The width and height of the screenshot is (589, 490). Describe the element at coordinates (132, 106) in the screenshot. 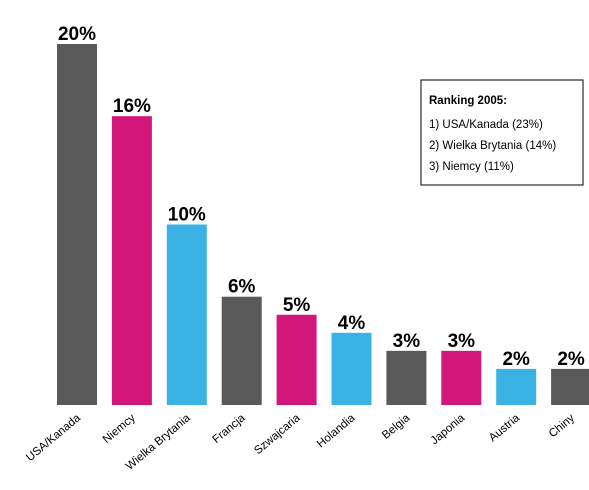

I see `value-label: 16%` at that location.